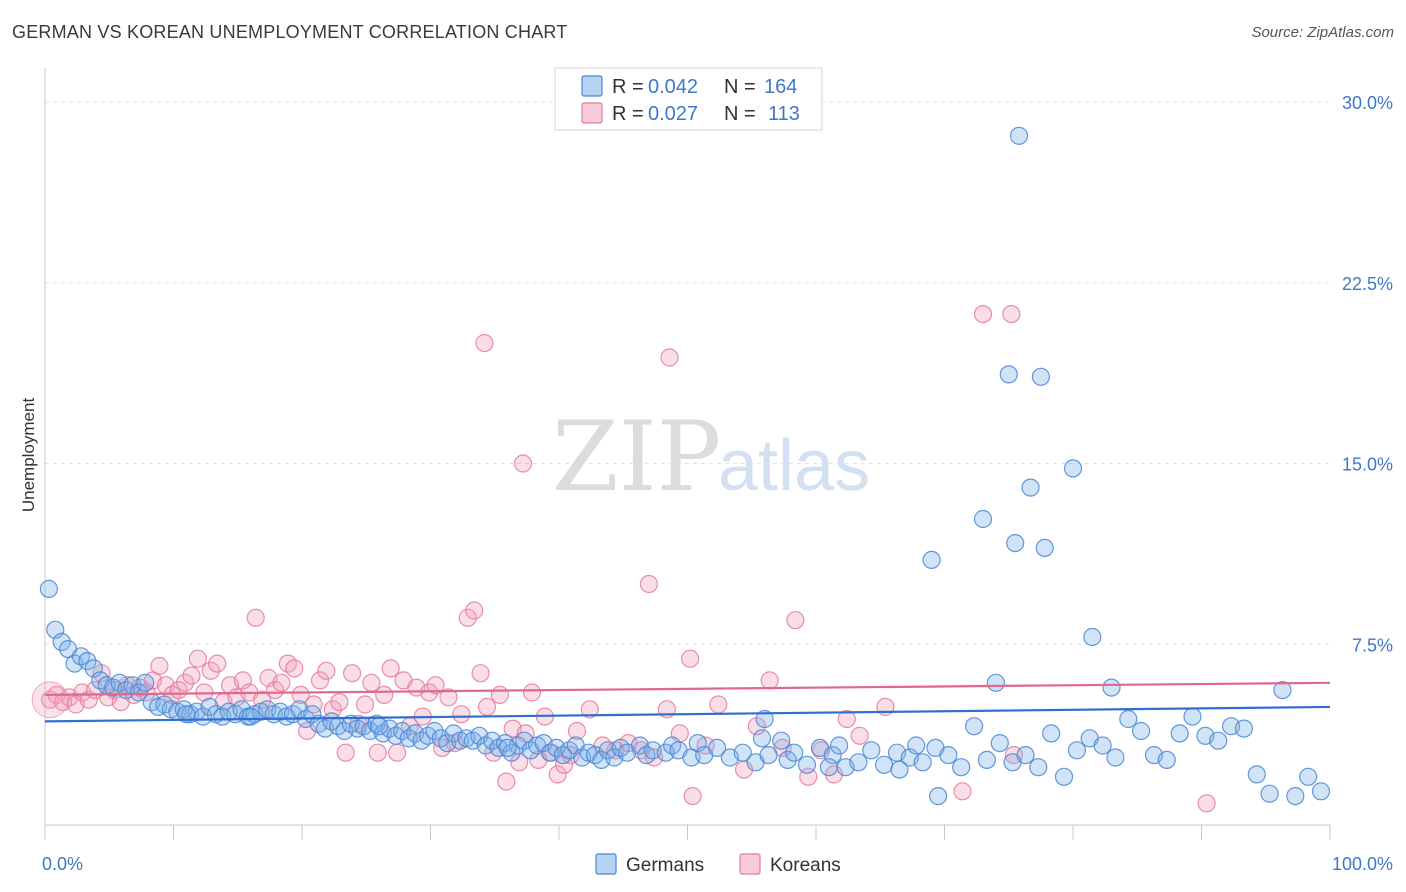 This screenshot has width=1406, height=892. I want to click on german-trend-line, so click(687, 714).